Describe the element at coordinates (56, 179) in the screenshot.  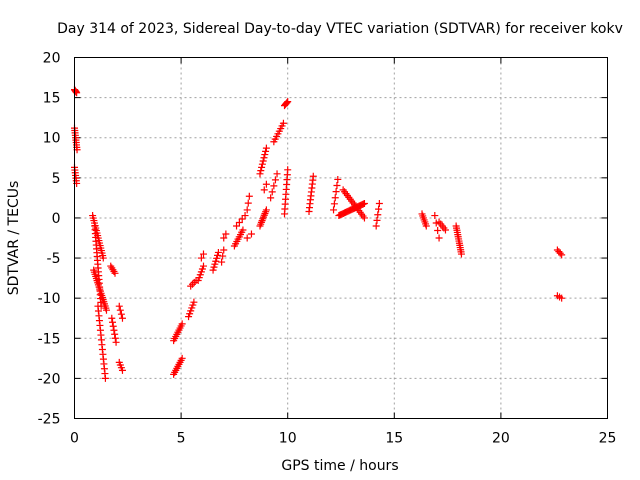
I see `y-tick-label: 5` at that location.